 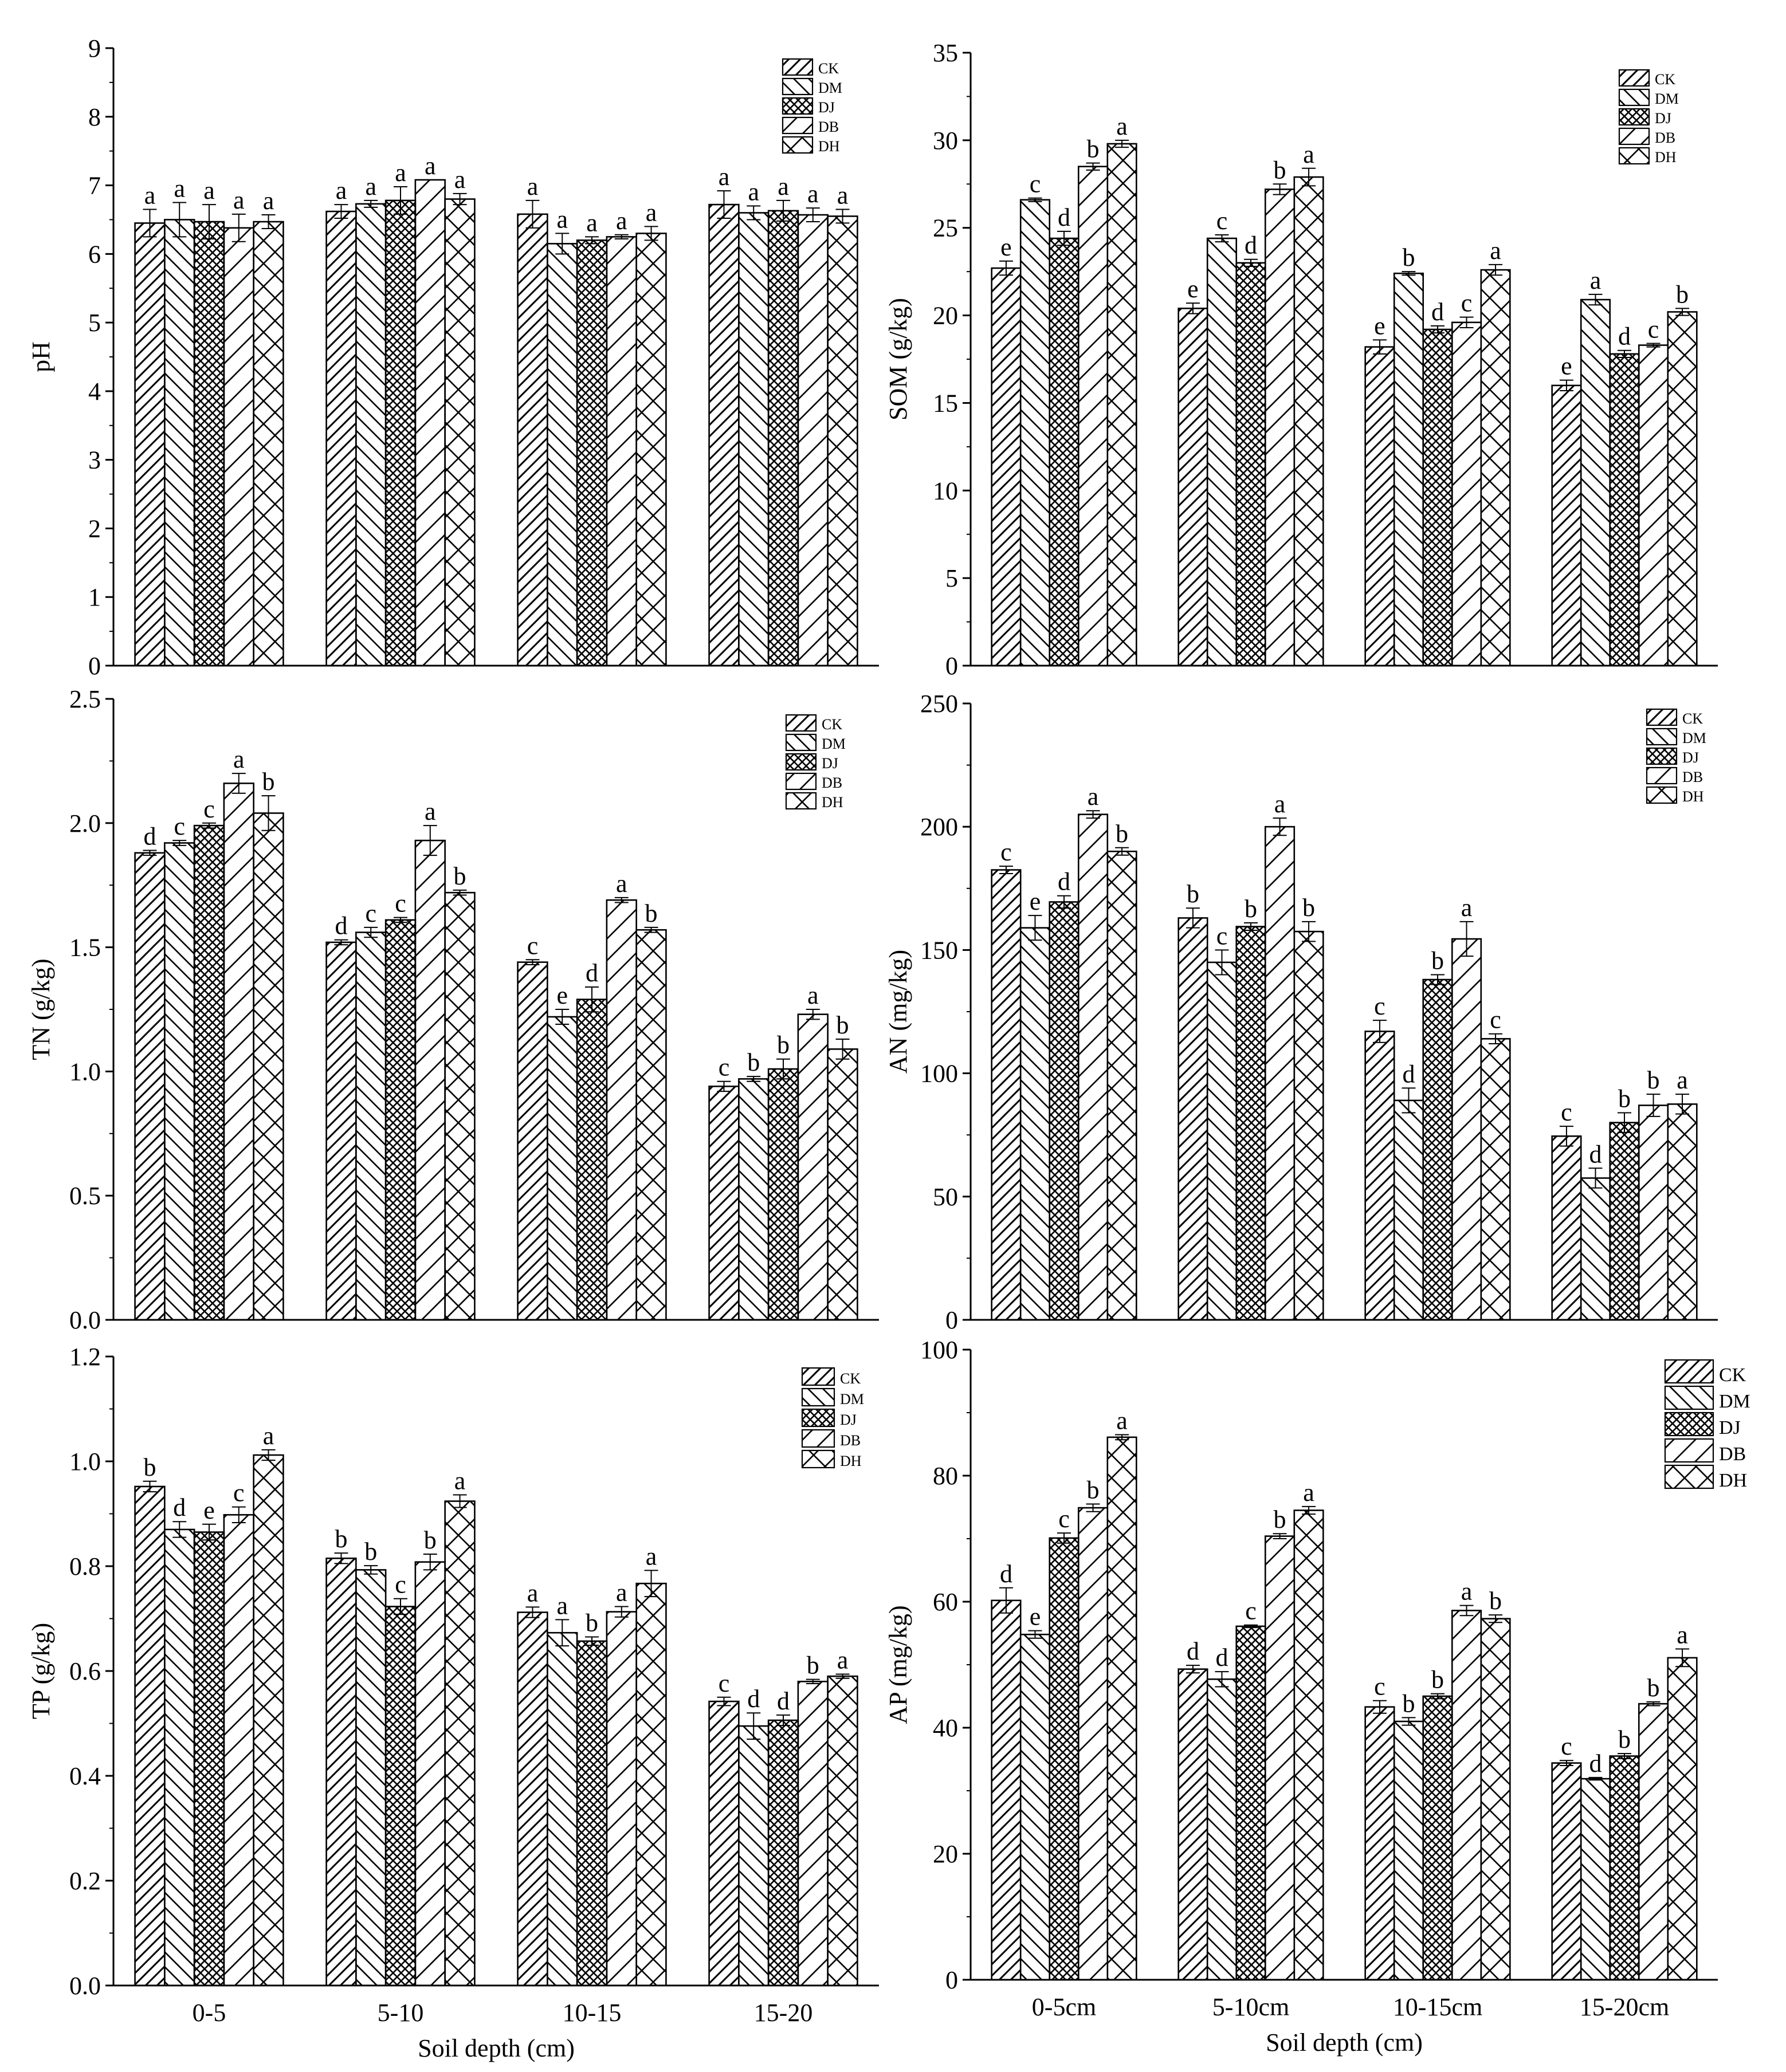 I want to click on legend-swatch-dm, so click(x=801, y=742).